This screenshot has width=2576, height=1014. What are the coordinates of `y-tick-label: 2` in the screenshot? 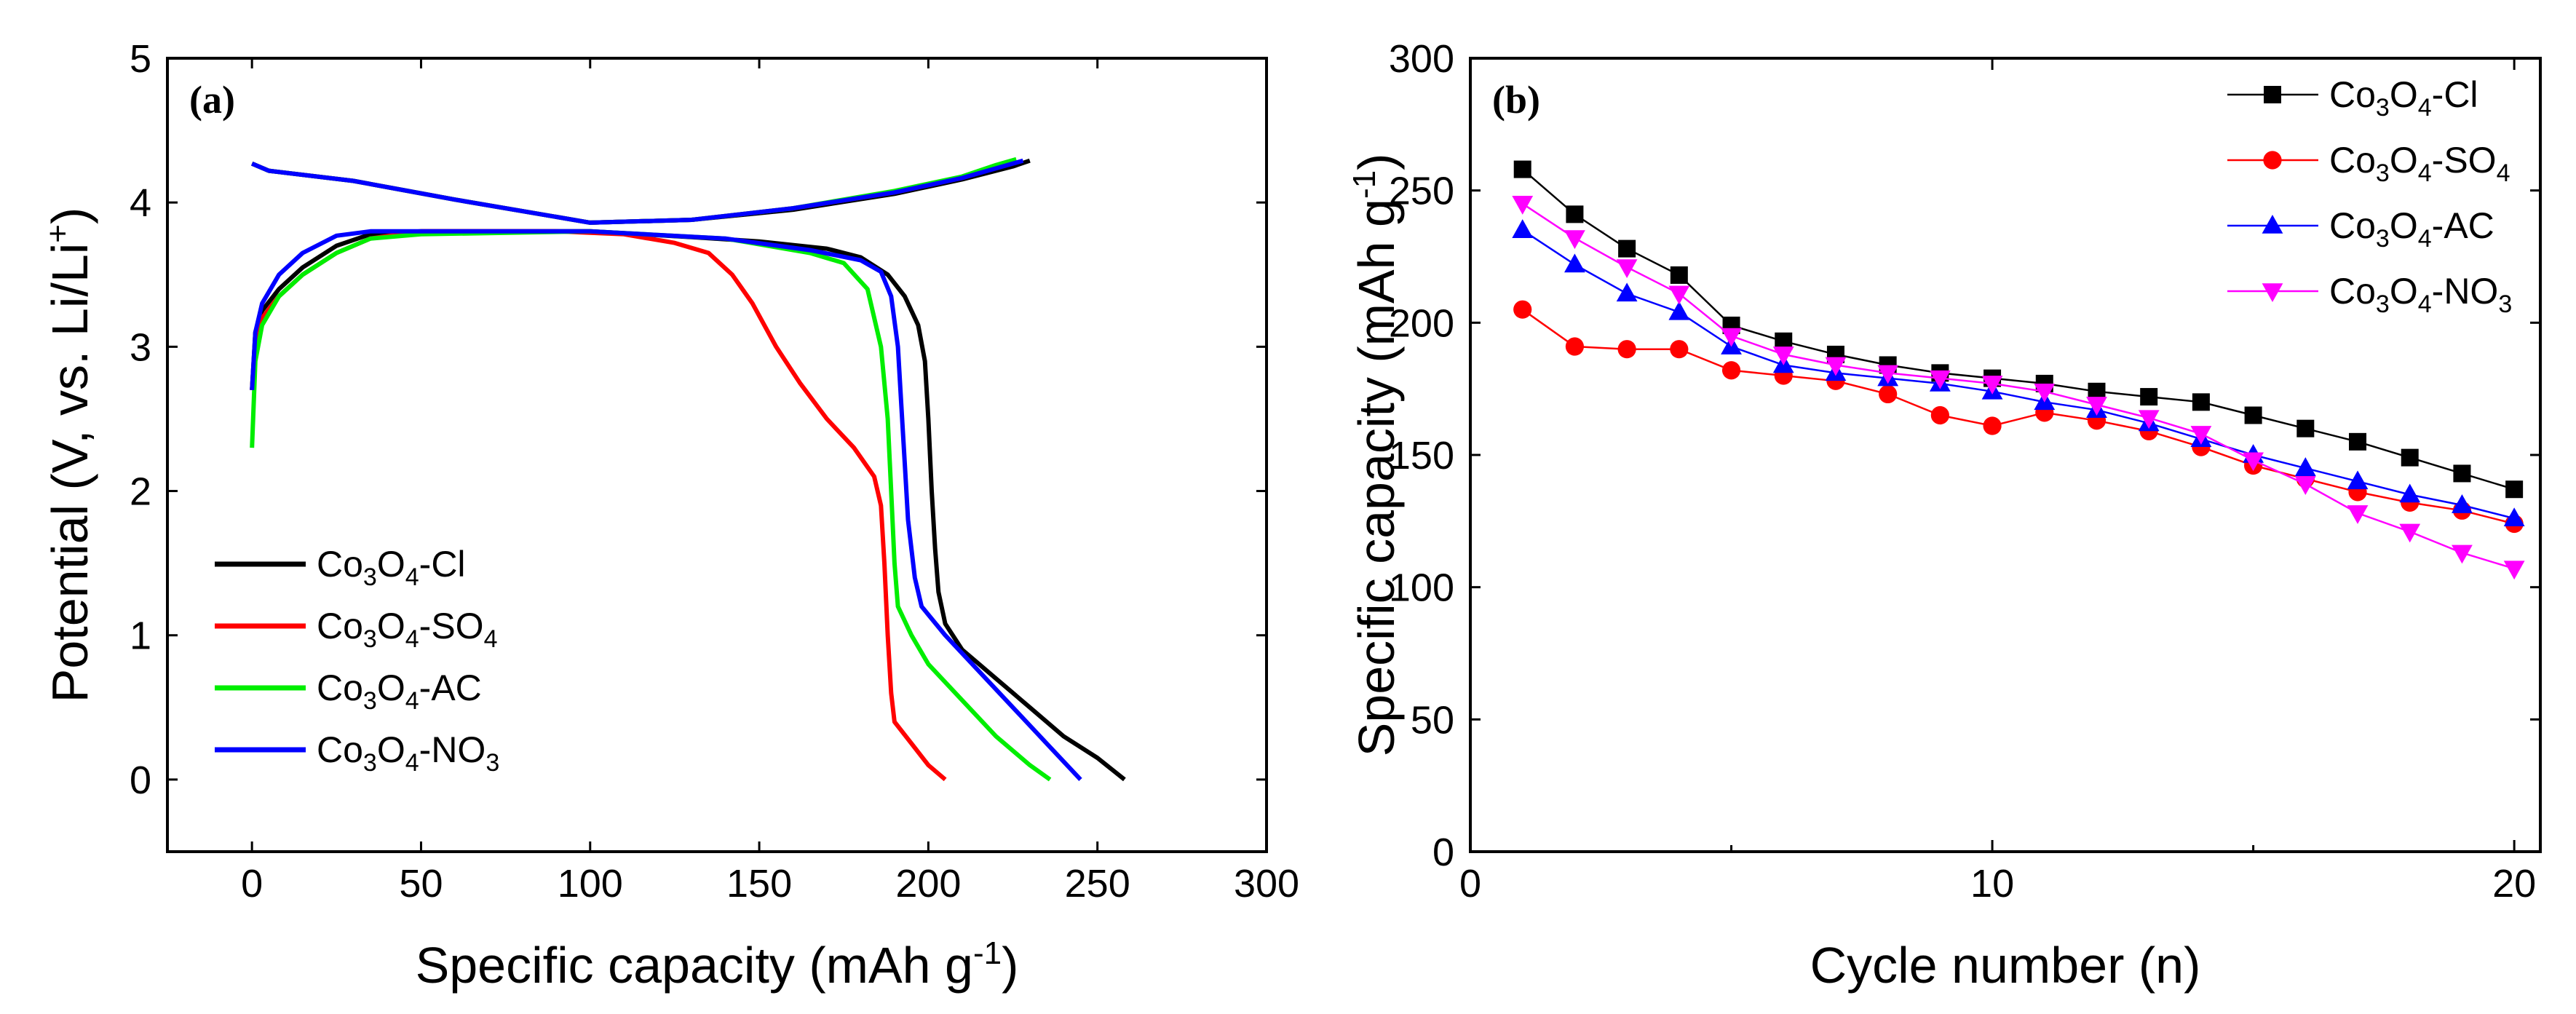 It's located at (140, 492).